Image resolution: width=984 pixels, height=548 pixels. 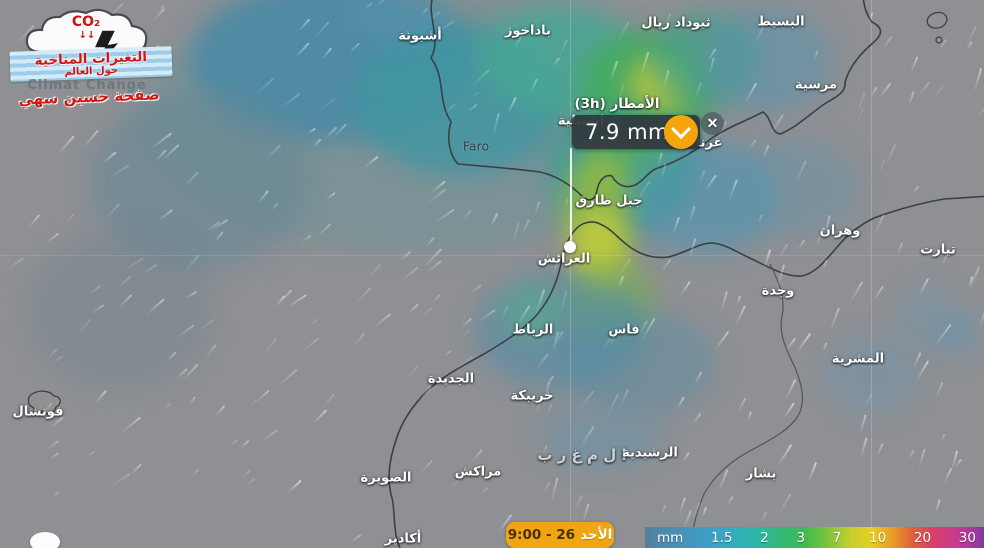 I want to click on map-label-15: تيارت, so click(x=938, y=250).